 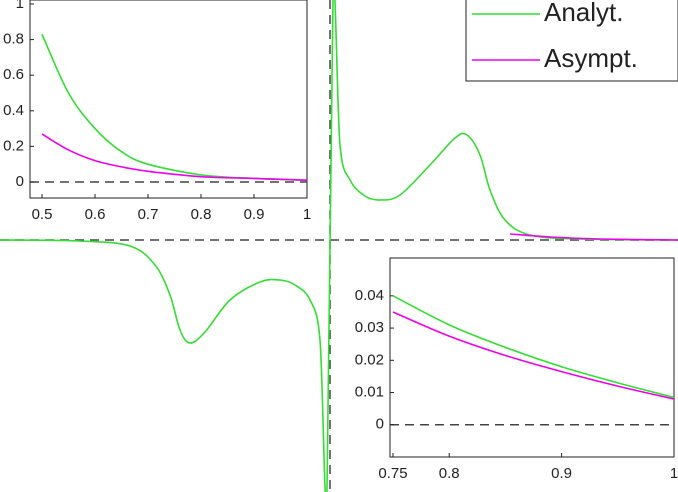 I want to click on y-tick-label: 1, so click(x=20, y=6).